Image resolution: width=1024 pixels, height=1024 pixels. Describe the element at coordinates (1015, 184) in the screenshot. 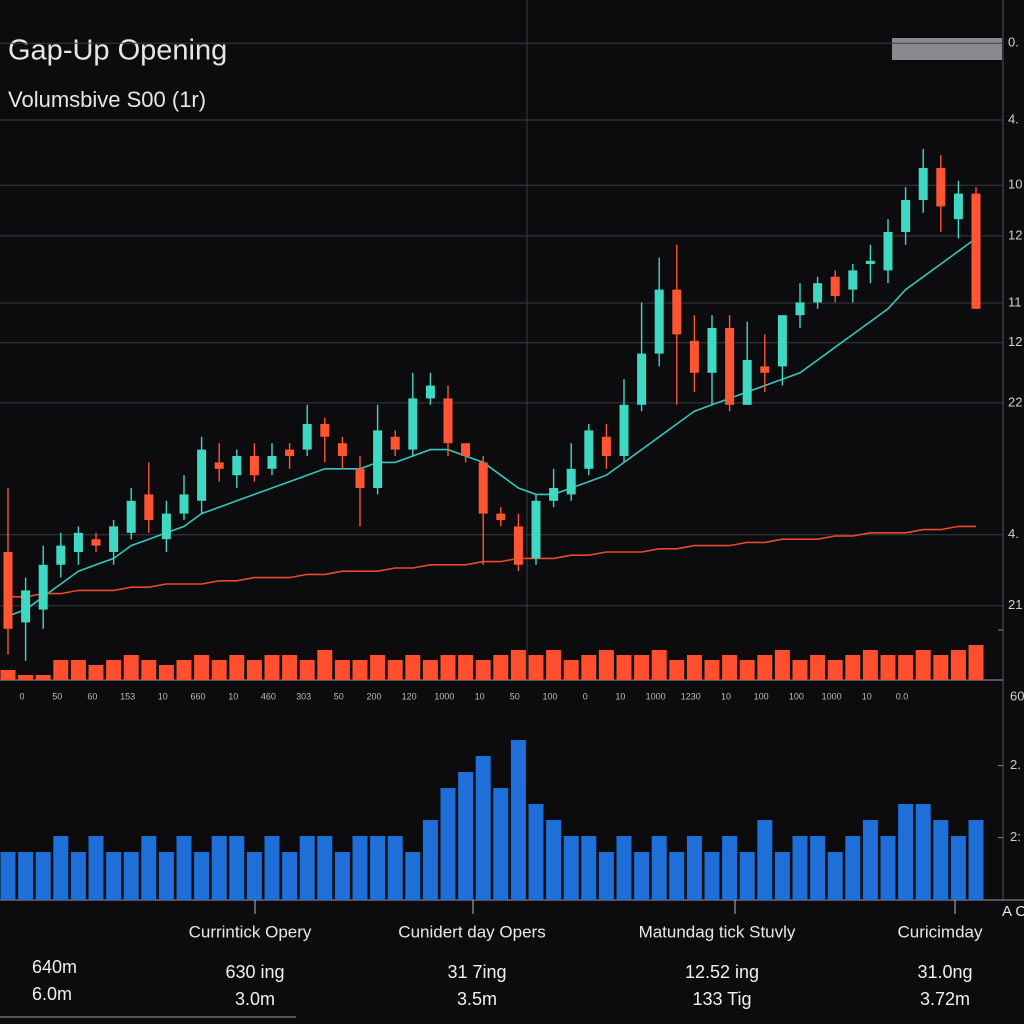

I see `y-tick-label: 10` at that location.